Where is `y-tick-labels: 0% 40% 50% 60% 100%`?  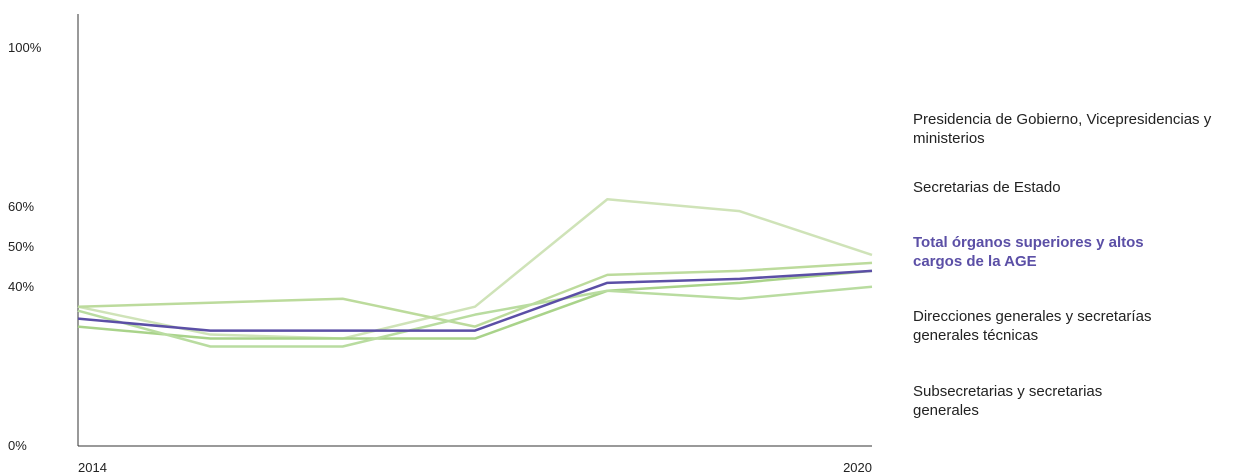
y-tick-labels: 0% 40% 50% 60% 100% is located at coordinates (25, 246).